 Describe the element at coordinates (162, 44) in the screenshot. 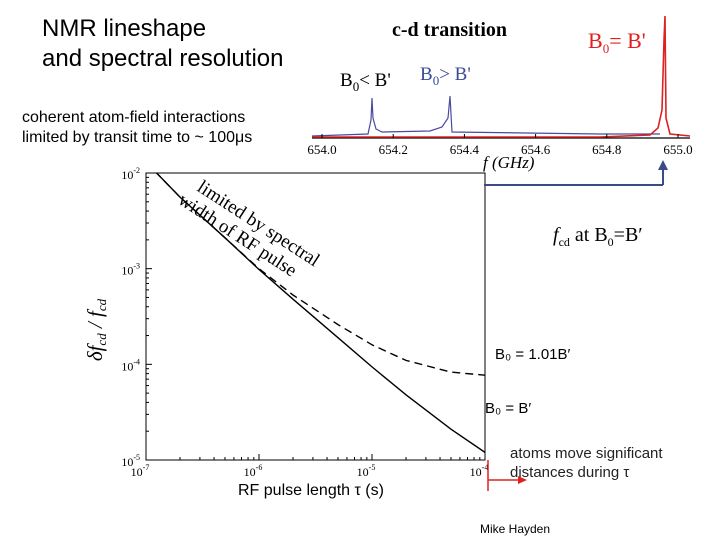

I see `slide-title: NMR lineshape and spectral resolution` at that location.